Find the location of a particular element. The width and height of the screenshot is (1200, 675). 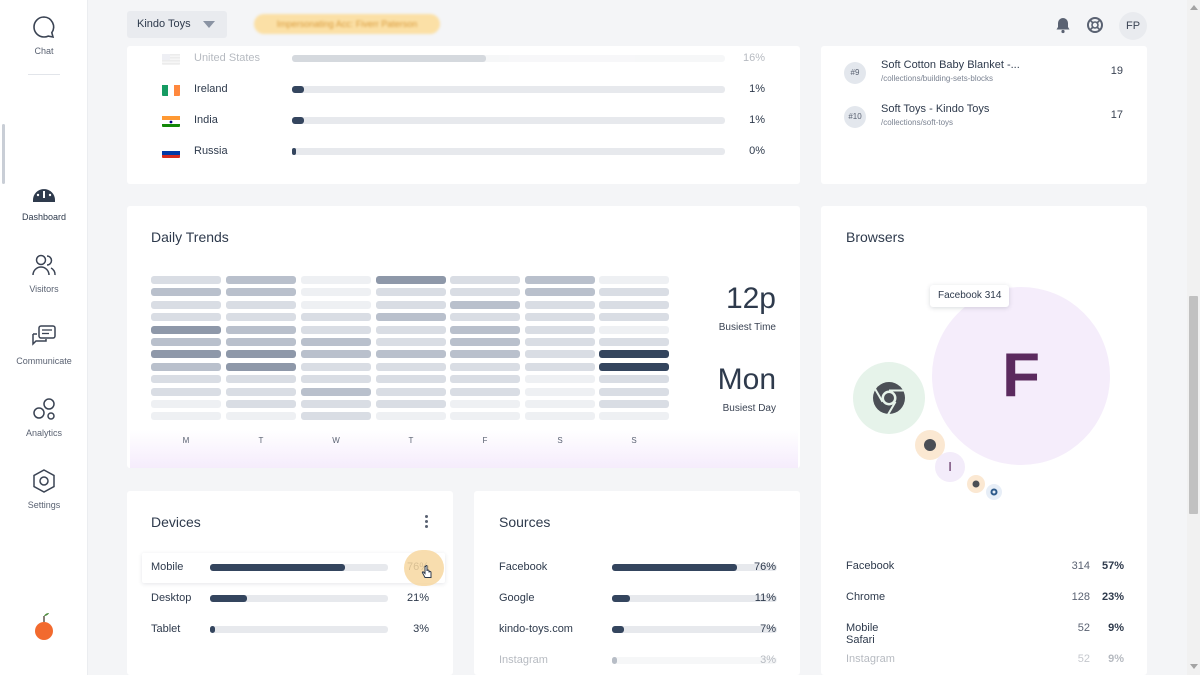

nav-settings: Settings is located at coordinates (44, 489).